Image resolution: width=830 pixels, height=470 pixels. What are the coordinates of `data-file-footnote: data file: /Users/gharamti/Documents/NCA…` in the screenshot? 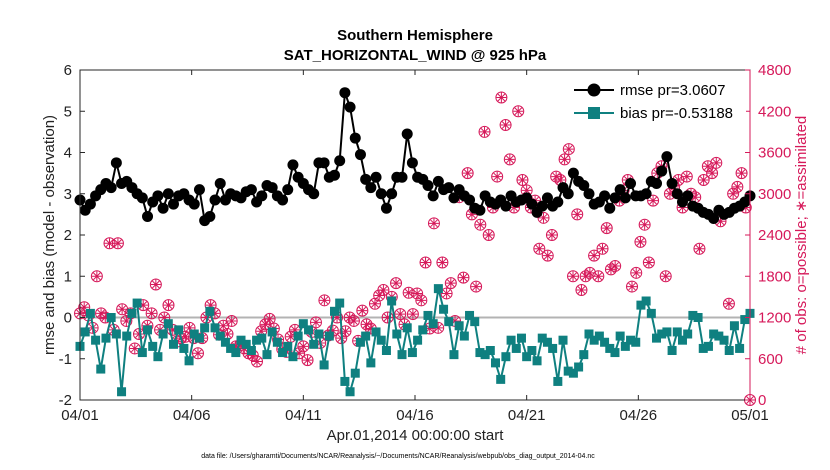 It's located at (398, 456).